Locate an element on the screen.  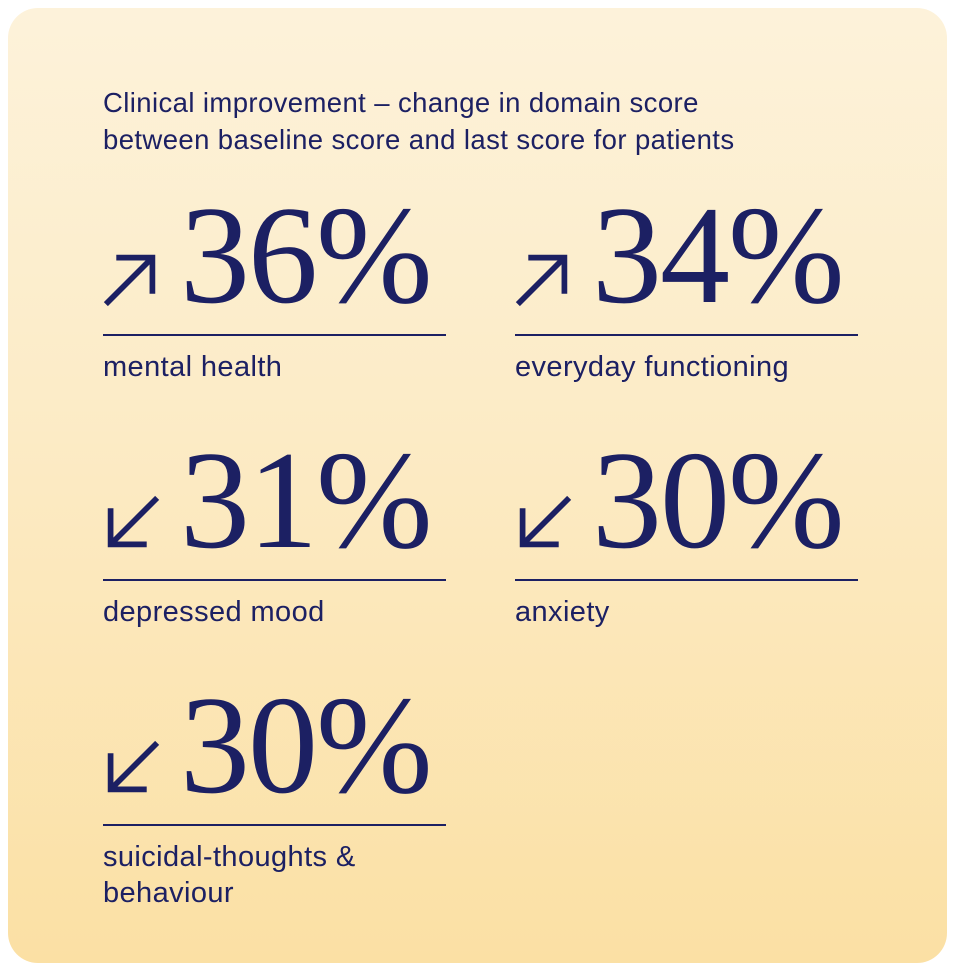
stat-value: 34% is located at coordinates (718, 255).